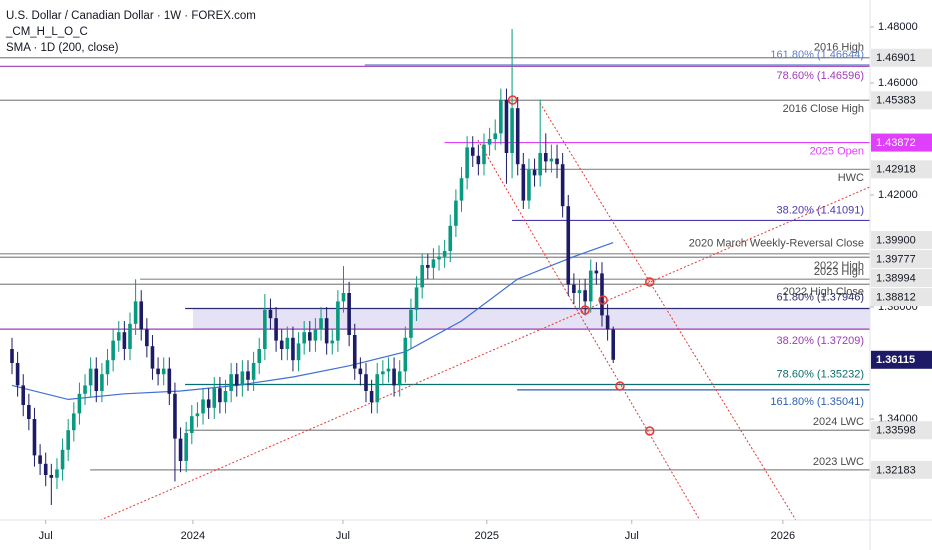 The height and width of the screenshot is (550, 932). Describe the element at coordinates (817, 55) in the screenshot. I see `level-label: 161.80% (1.46644)` at that location.